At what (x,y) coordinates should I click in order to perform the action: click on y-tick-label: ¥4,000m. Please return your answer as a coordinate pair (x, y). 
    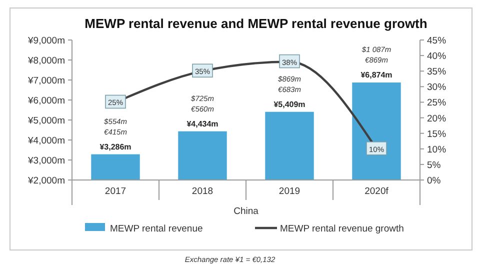
    Looking at the image, I should click on (46, 141).